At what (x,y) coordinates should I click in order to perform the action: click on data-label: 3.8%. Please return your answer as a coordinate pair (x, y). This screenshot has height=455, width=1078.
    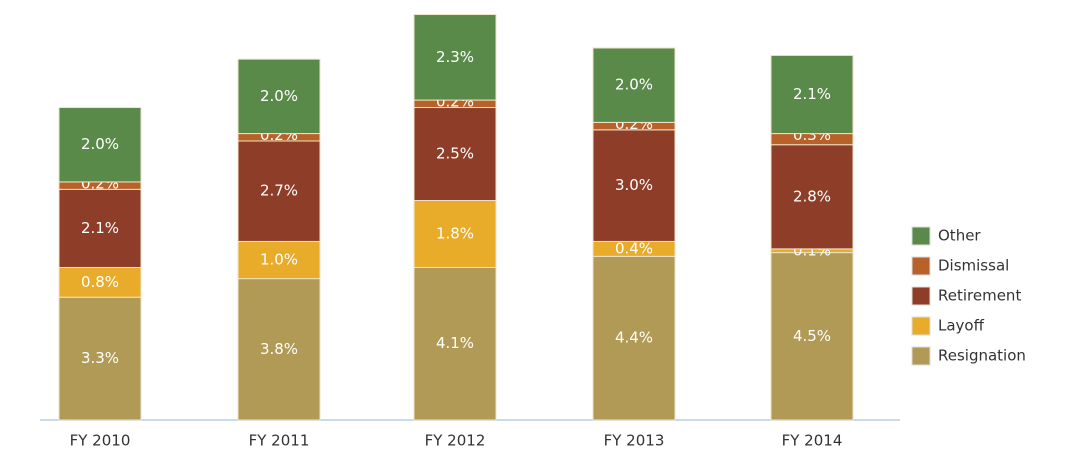
    Looking at the image, I should click on (279, 349).